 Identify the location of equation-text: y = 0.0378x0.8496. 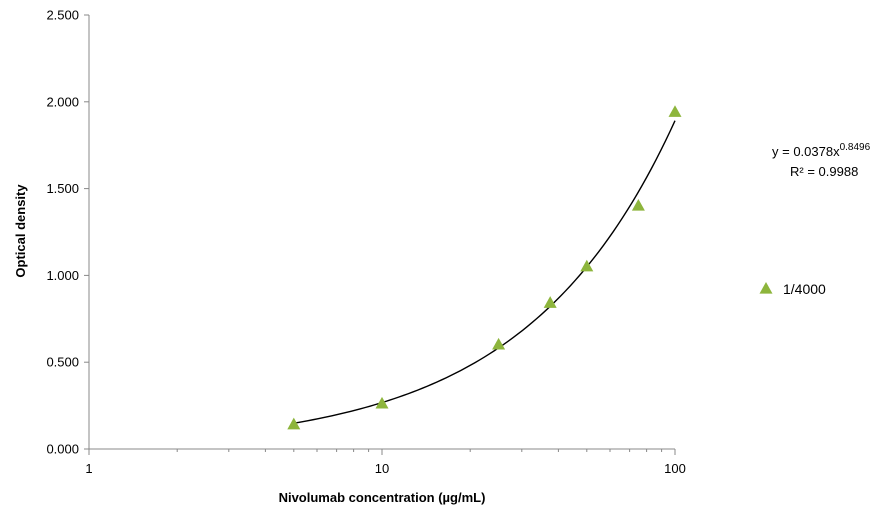
(821, 150).